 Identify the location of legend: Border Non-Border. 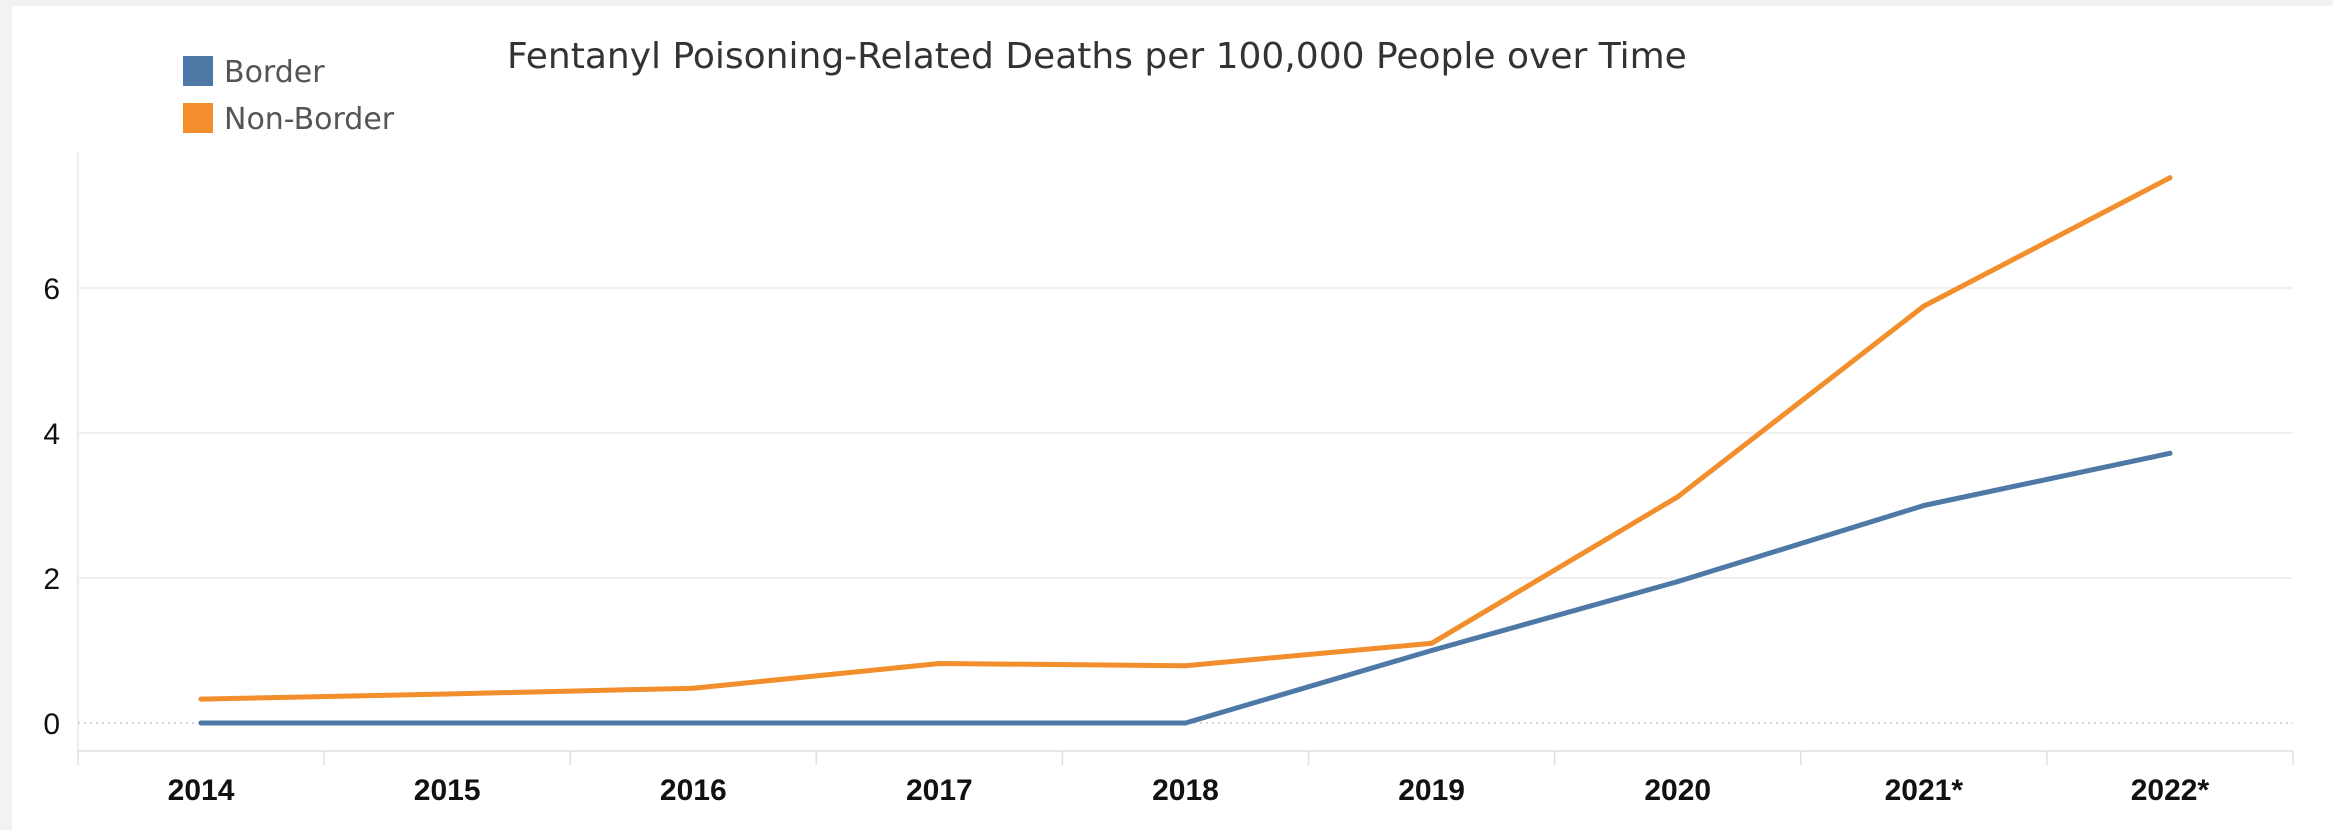
(289, 96).